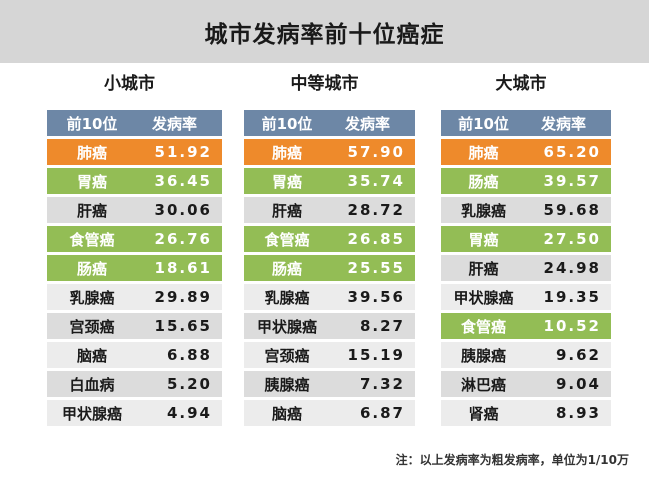  What do you see at coordinates (134, 152) in the screenshot?
I see `table-row: 肺癌 51.92` at bounding box center [134, 152].